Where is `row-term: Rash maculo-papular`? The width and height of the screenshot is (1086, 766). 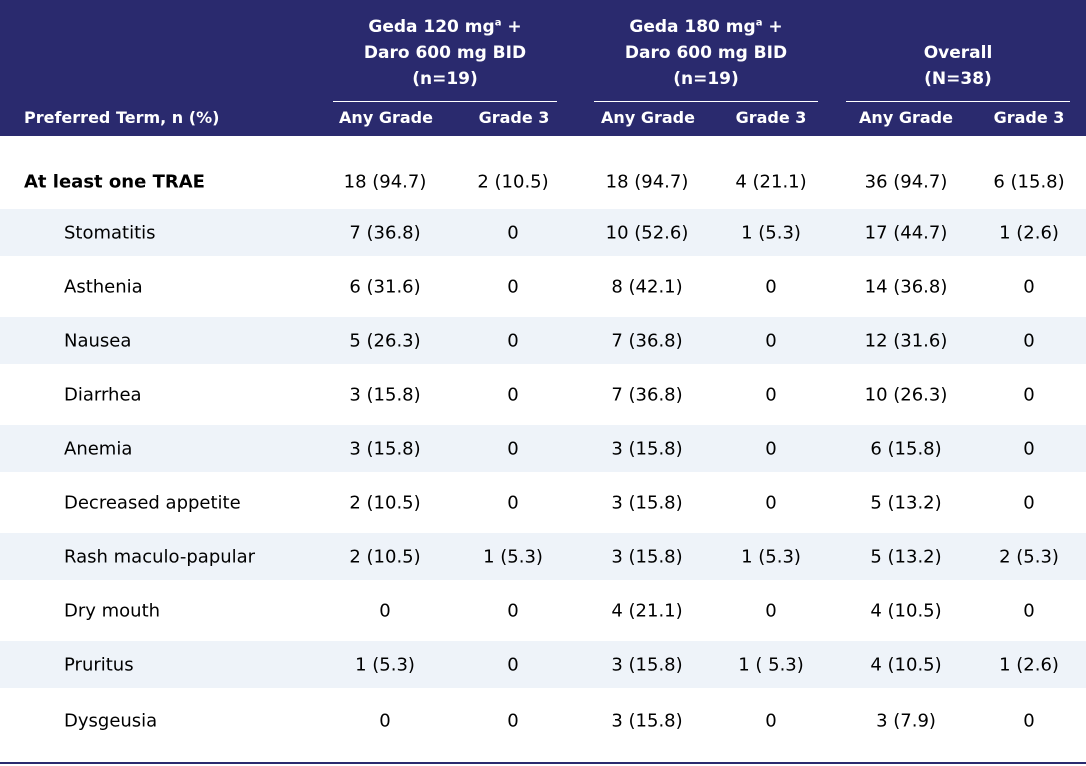
row-term: Rash maculo-papular is located at coordinates (160, 556).